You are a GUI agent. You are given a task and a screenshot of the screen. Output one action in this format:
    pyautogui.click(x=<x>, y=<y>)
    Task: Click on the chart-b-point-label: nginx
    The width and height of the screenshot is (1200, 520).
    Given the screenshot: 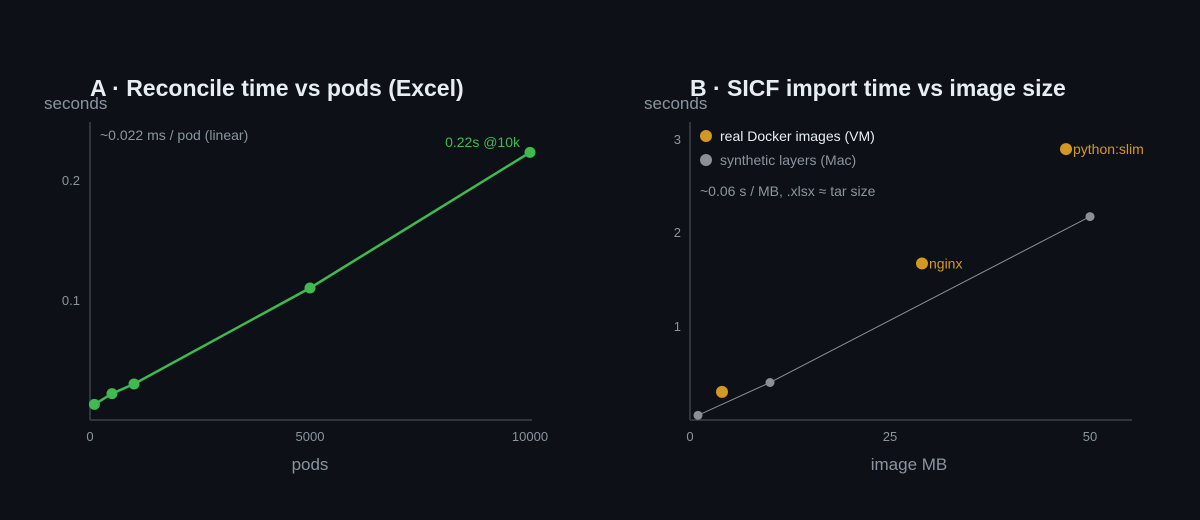 What is the action you would take?
    pyautogui.click(x=945, y=263)
    